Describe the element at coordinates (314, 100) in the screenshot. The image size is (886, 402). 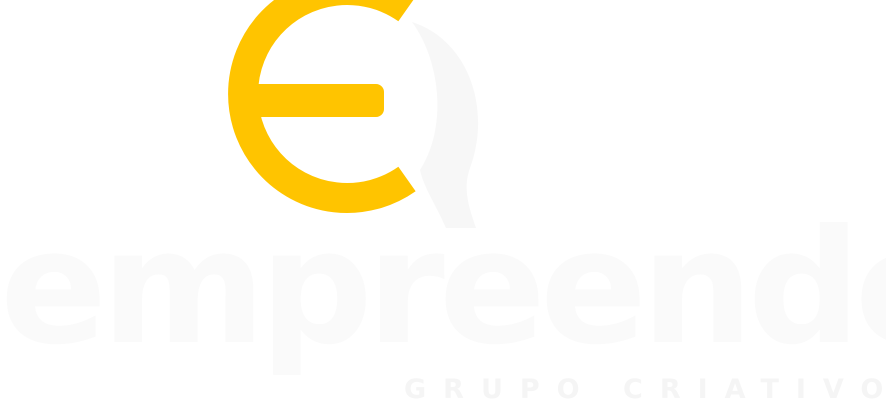
I see `euro-bar` at that location.